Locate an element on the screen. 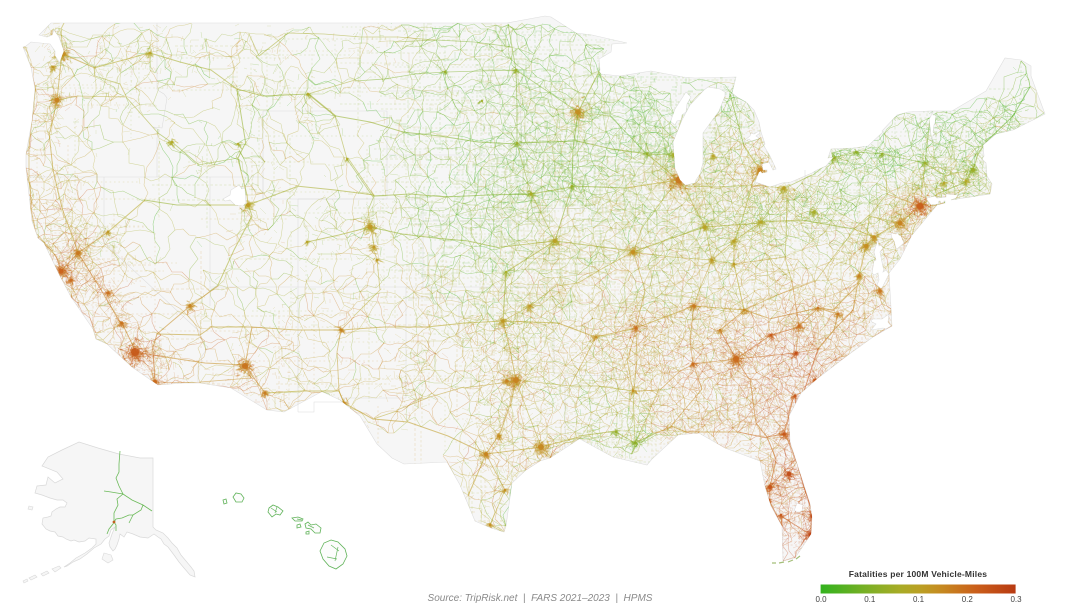 The height and width of the screenshot is (612, 1080). svg-text: 0.2 is located at coordinates (968, 599).